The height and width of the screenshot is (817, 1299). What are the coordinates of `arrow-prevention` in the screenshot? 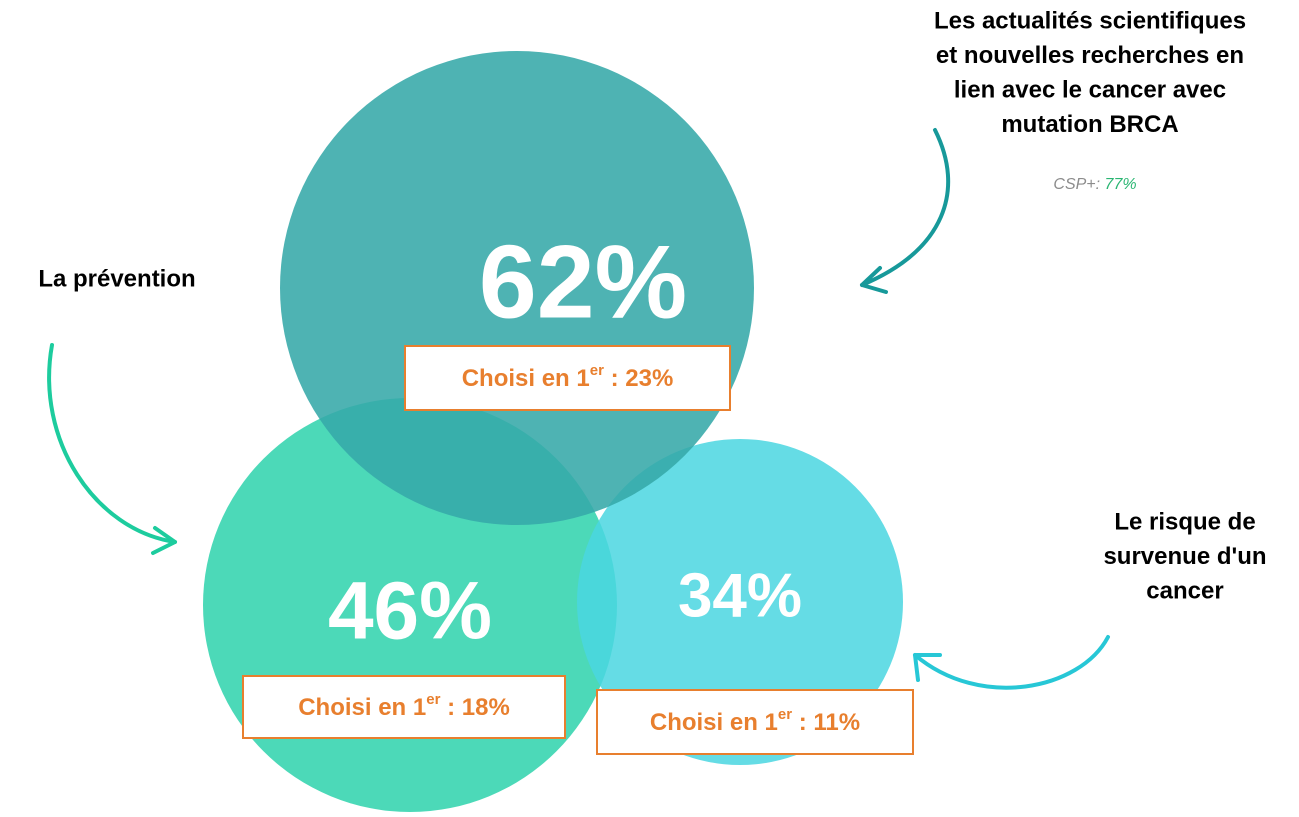 It's located at (112, 443).